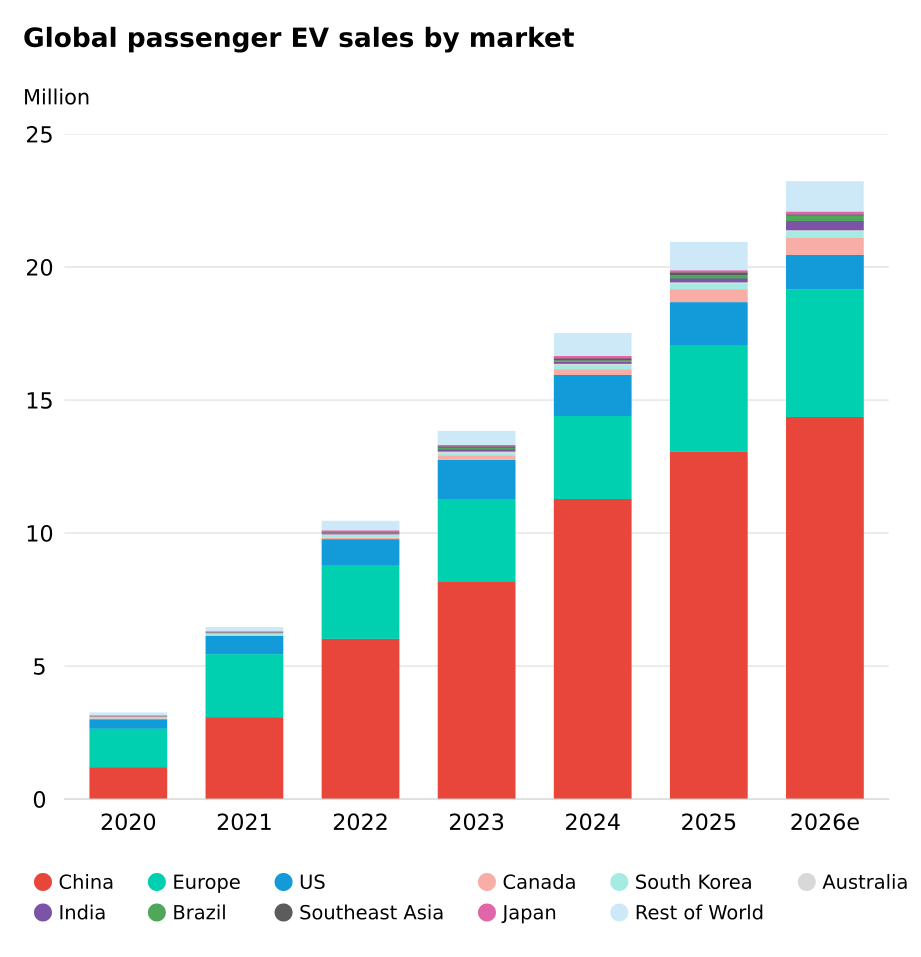 This screenshot has height=957, width=921. Describe the element at coordinates (360, 821) in the screenshot. I see `x-tick-label: 2022` at that location.